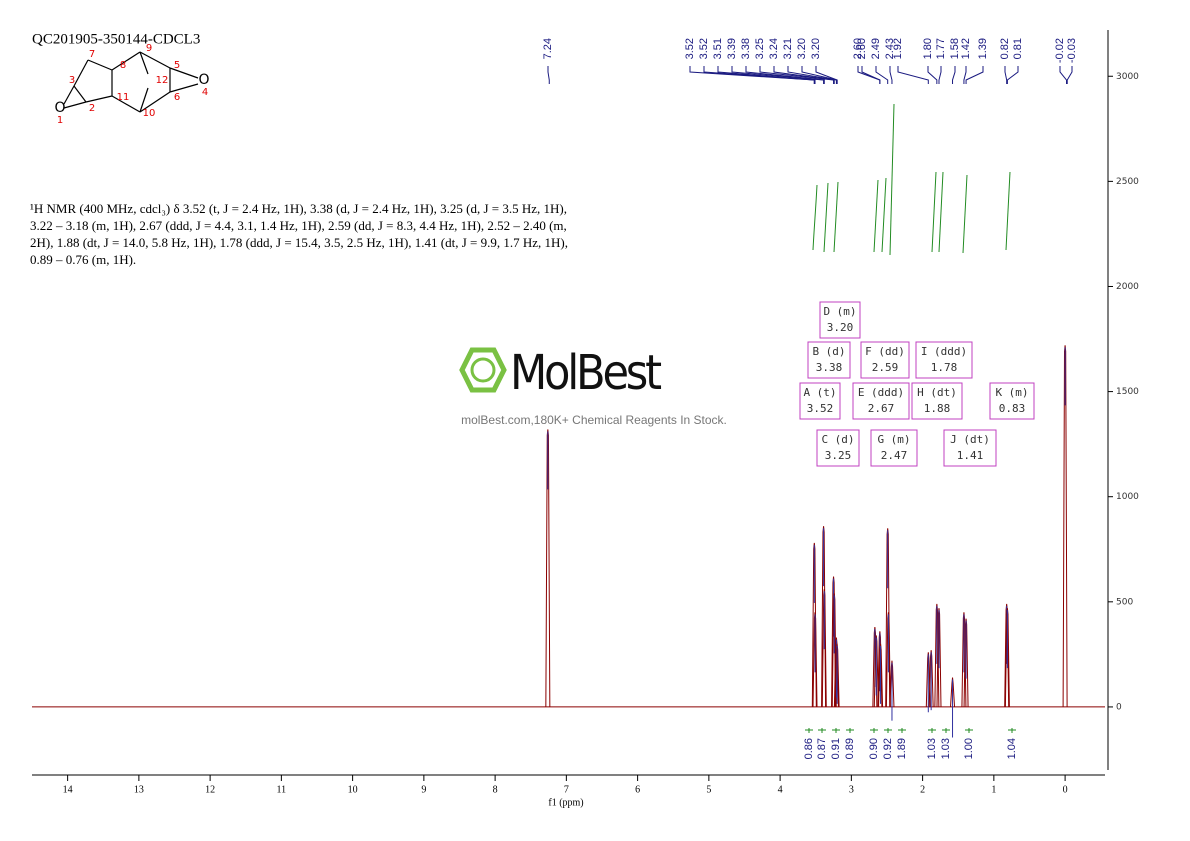 This screenshot has width=1190, height=841. What do you see at coordinates (837, 439) in the screenshot?
I see `multiplet-label: C (d)` at bounding box center [837, 439].